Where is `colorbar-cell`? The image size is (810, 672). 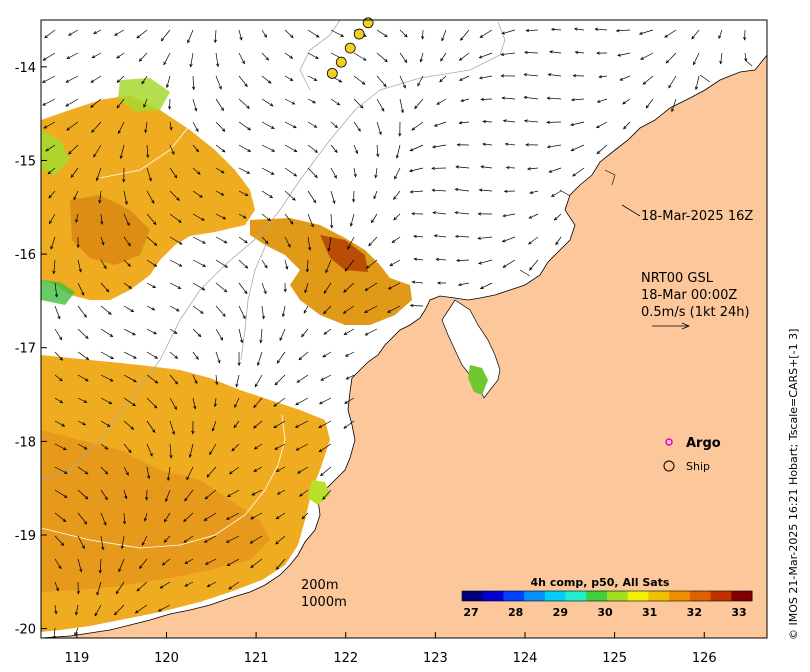
colorbar-cell is located at coordinates (659, 596).